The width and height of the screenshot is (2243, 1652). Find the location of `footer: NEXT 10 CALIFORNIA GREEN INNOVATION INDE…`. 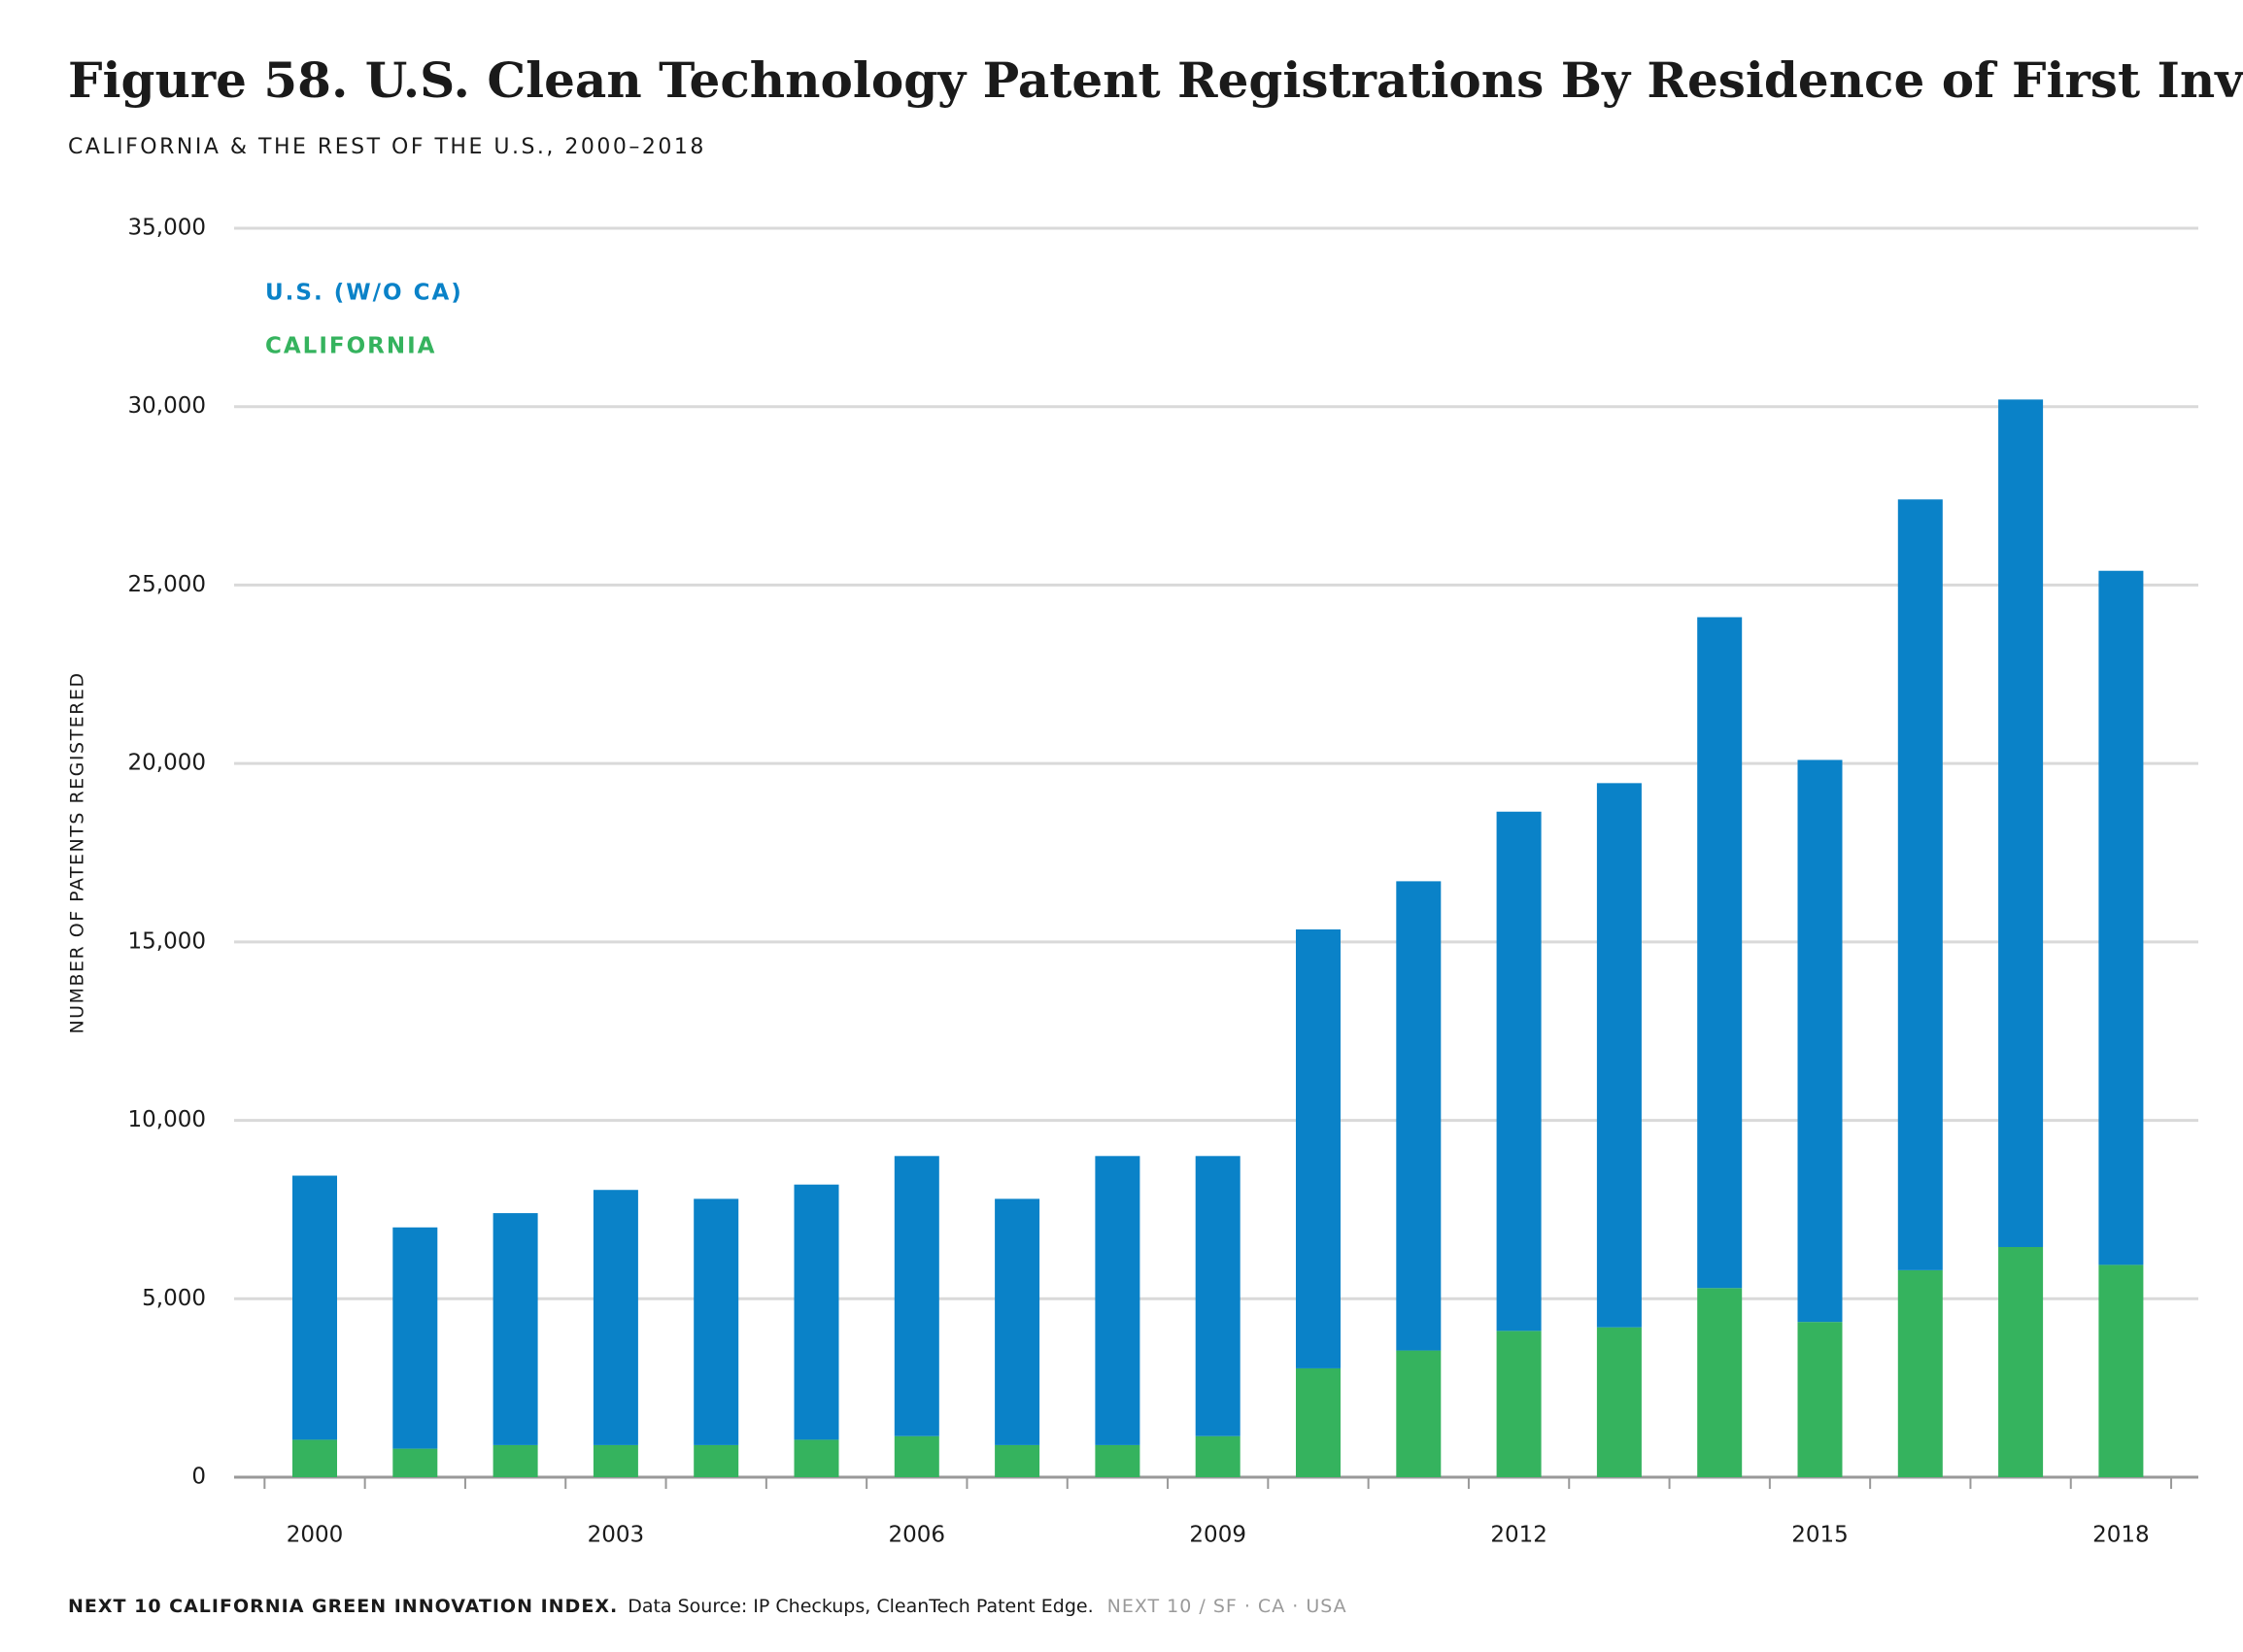

footer: NEXT 10 CALIFORNIA GREEN INNOVATION INDE… is located at coordinates (707, 1606).